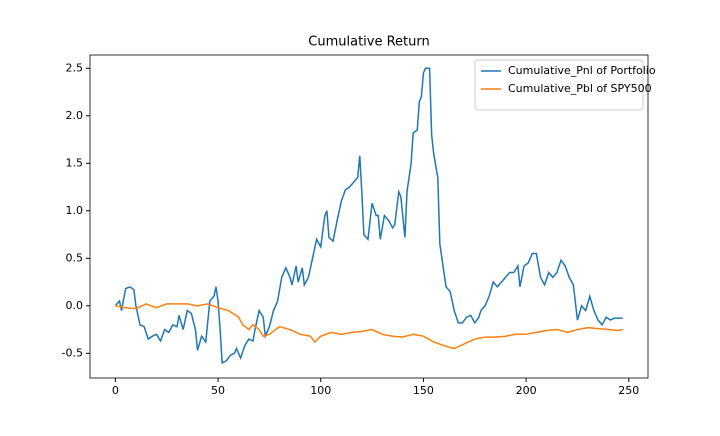 This screenshot has width=720, height=436. What do you see at coordinates (72, 352) in the screenshot?
I see `y-tick-label: -0.5` at bounding box center [72, 352].